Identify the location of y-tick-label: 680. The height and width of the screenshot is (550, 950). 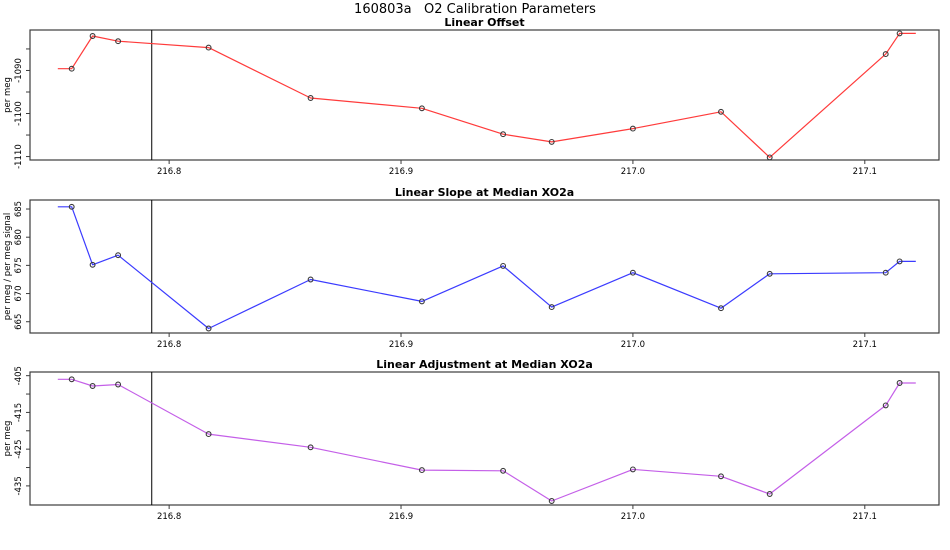
(19, 237).